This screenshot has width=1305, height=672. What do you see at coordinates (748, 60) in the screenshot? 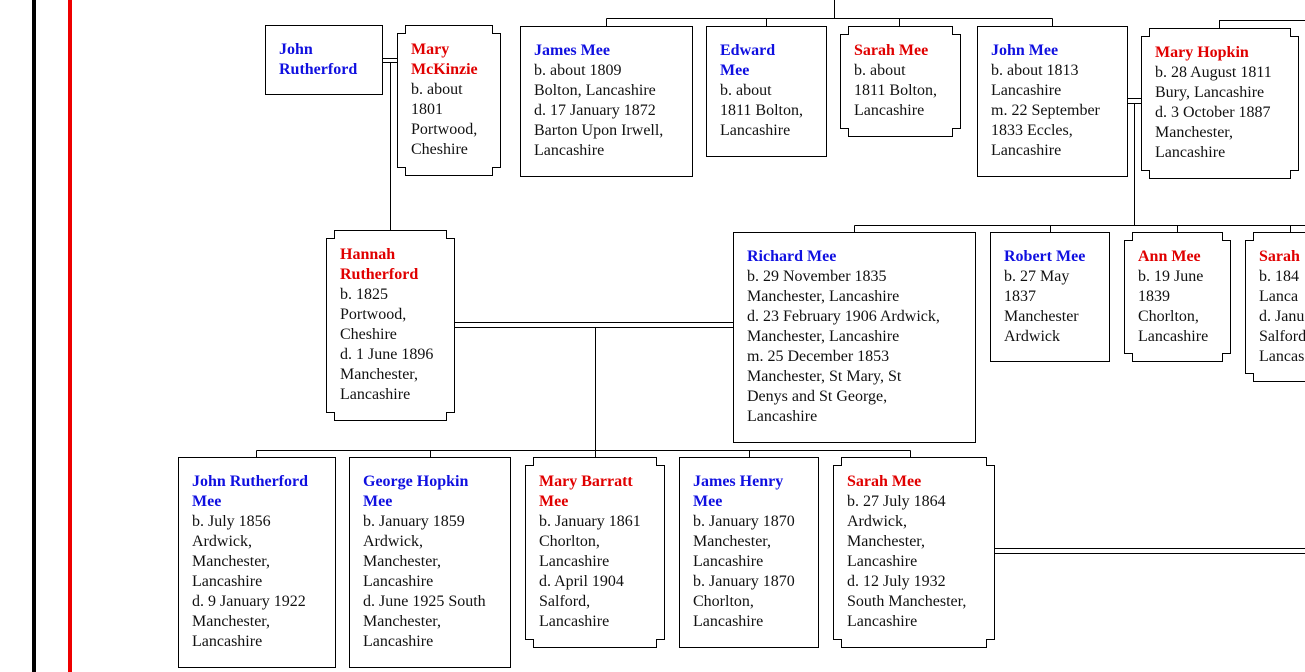
I see `person-name: Edward Mee` at bounding box center [748, 60].